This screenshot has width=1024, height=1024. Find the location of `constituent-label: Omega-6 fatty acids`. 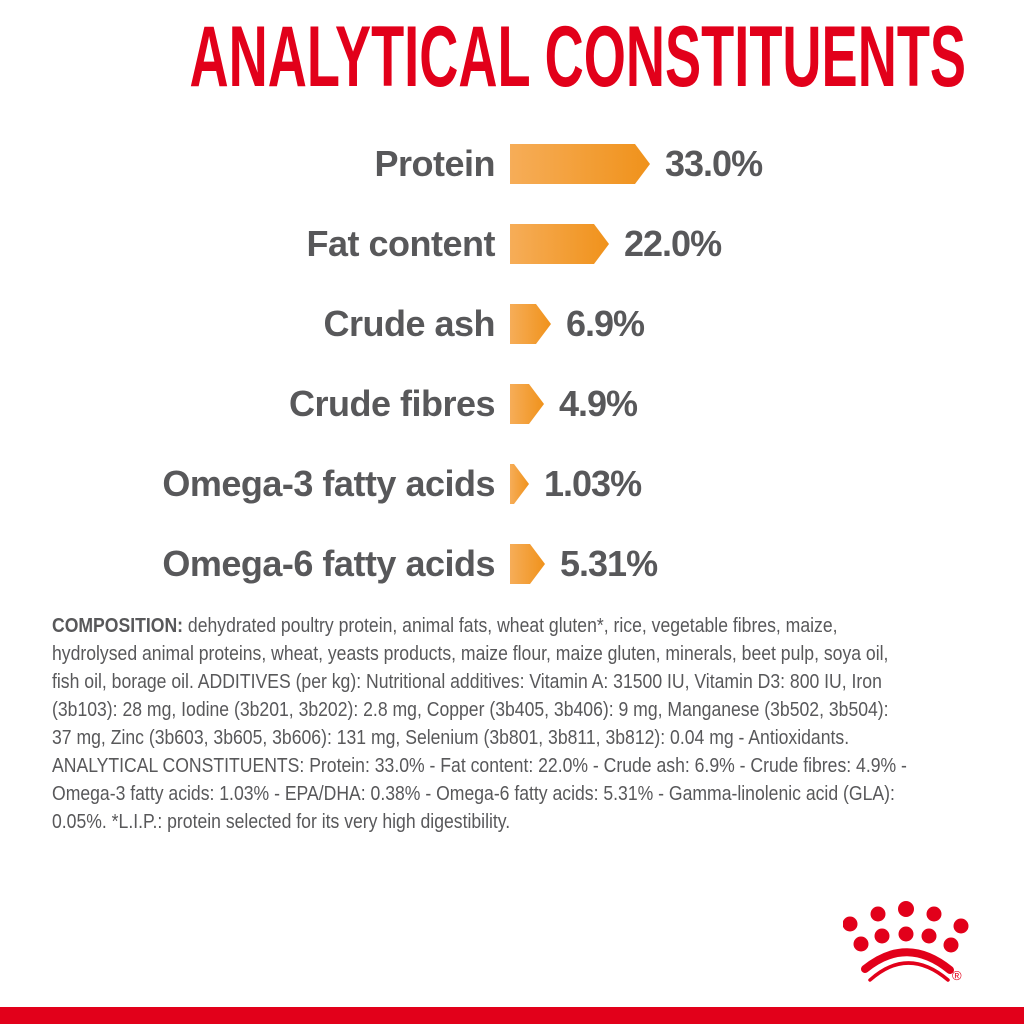

constituent-label: Omega-6 fatty acids is located at coordinates (328, 563).